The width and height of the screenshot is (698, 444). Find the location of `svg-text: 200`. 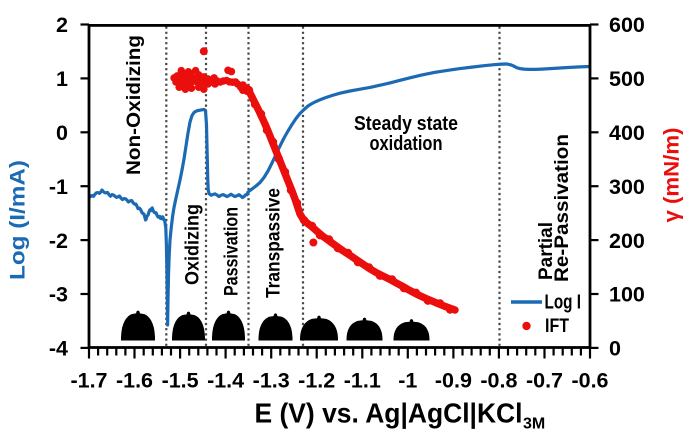

svg-text: 200 is located at coordinates (627, 241).